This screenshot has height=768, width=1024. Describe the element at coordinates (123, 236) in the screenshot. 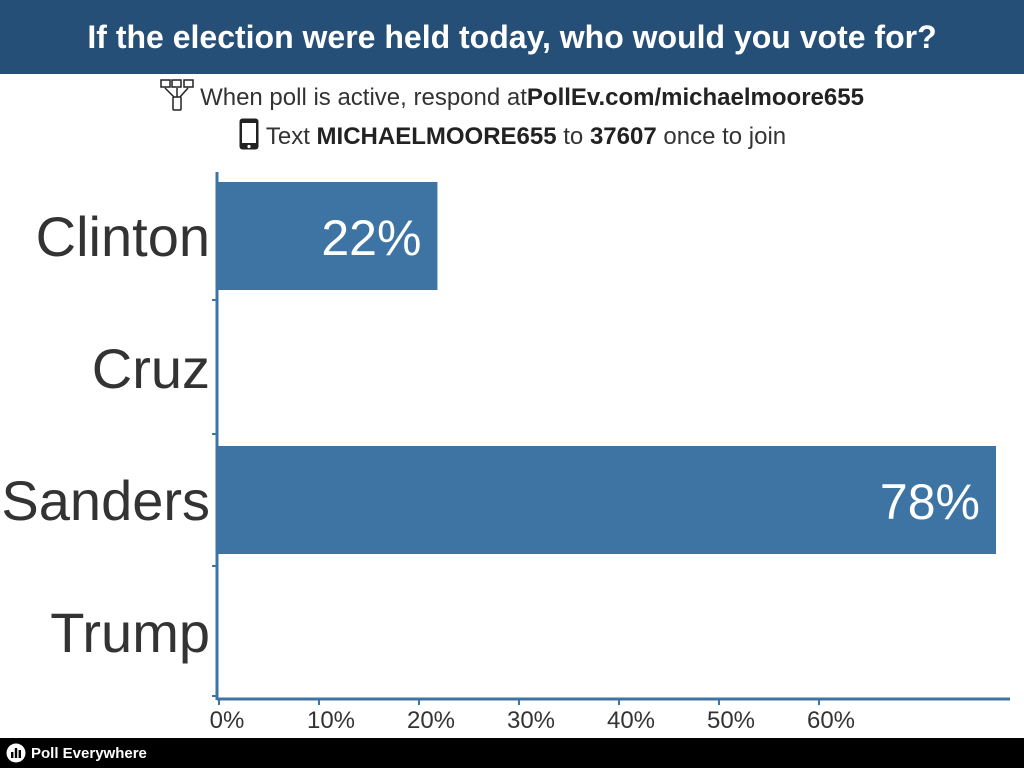

I see `category-label-clinton: Clinton` at that location.